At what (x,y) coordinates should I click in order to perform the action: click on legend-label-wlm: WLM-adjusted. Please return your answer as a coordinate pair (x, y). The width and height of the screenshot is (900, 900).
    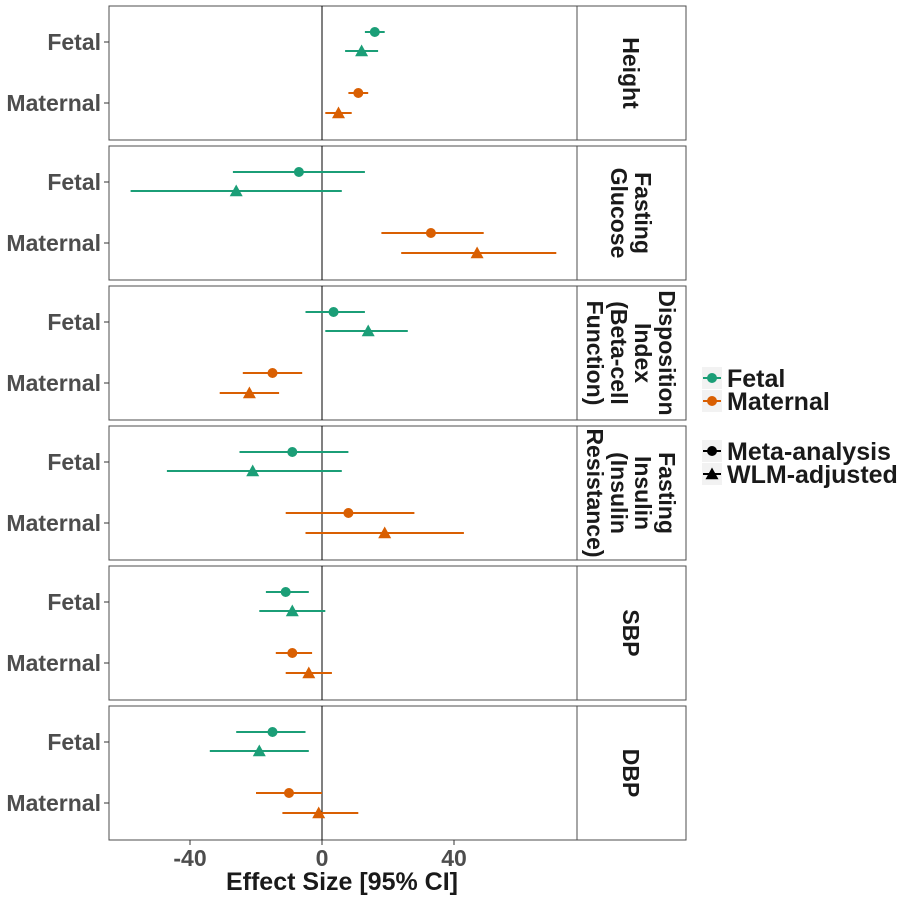
    Looking at the image, I should click on (812, 475).